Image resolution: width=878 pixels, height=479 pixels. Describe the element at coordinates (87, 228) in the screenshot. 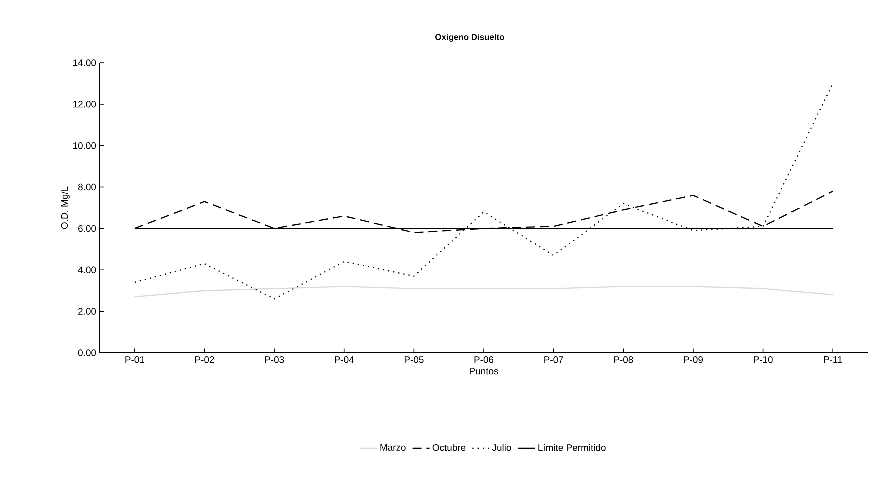

I see `y-tick-label: 6.00` at that location.